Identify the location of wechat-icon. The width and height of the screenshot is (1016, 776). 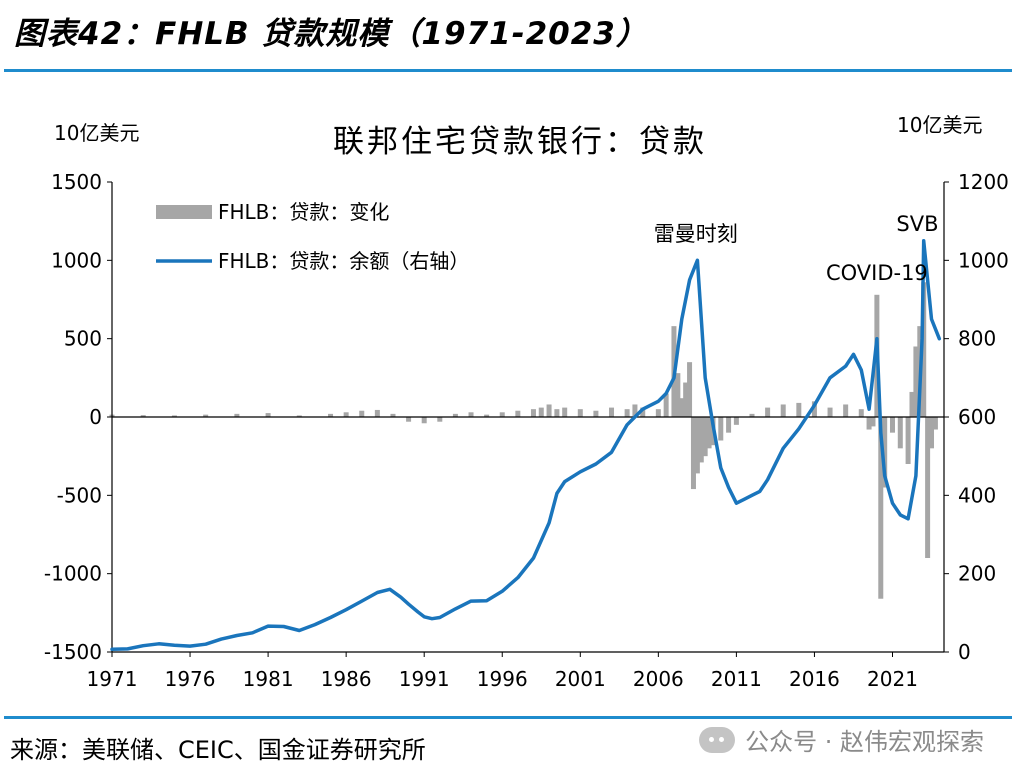
(717, 739).